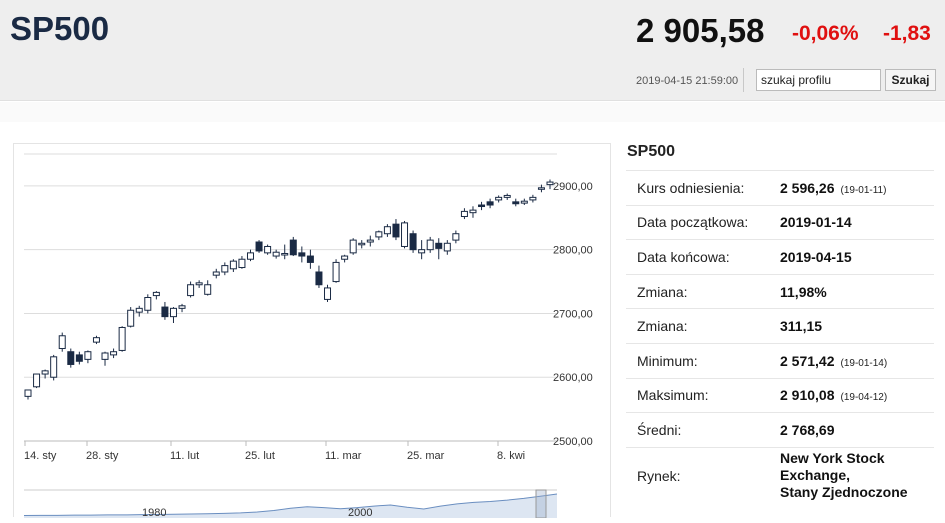 The image size is (945, 523). What do you see at coordinates (511, 456) in the screenshot?
I see `x-tick-label: 8. kwi` at bounding box center [511, 456].